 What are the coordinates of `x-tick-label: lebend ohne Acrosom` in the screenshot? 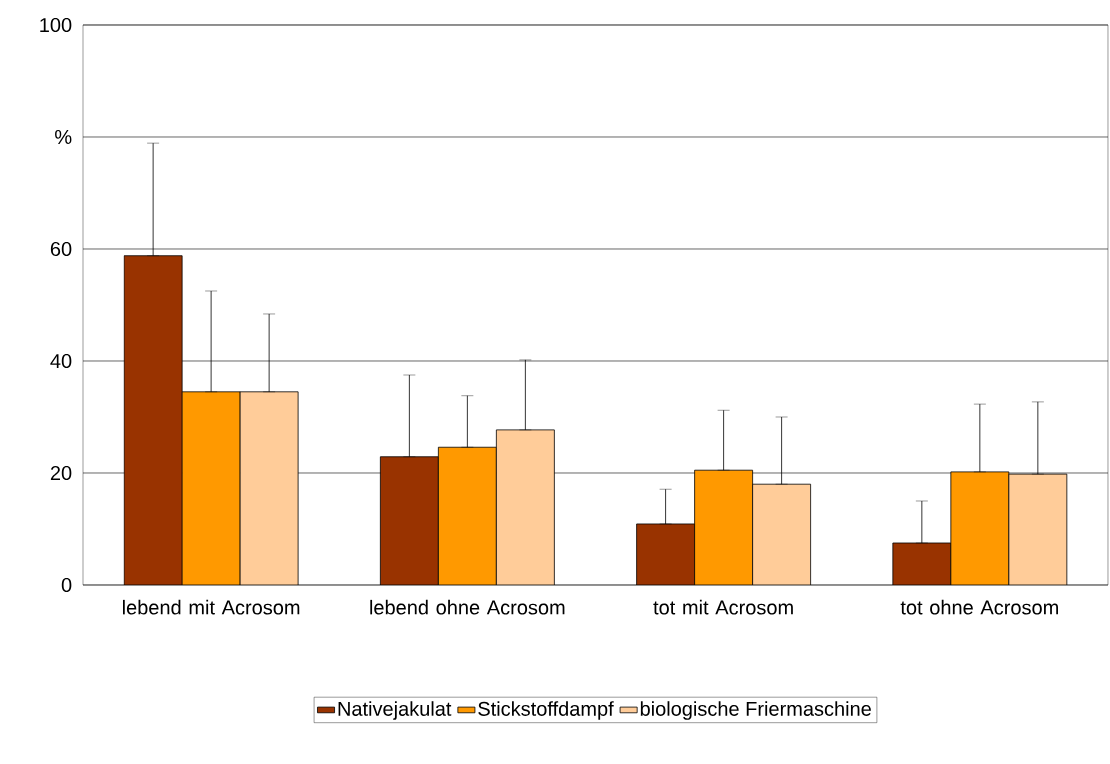 It's located at (467, 607).